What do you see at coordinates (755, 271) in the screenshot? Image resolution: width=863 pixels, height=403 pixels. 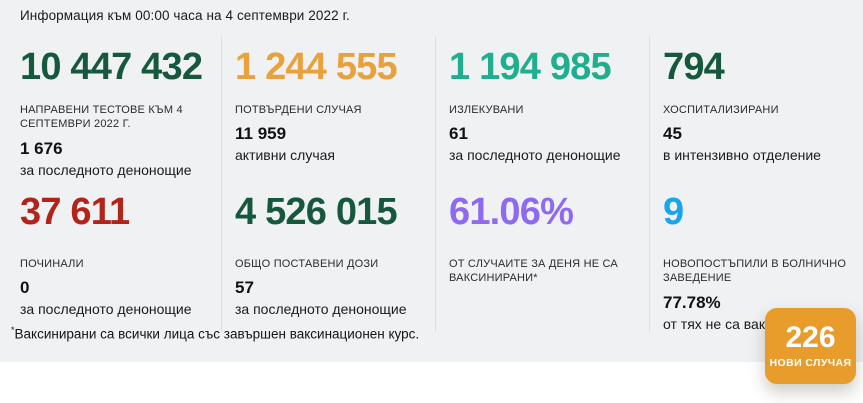 I see `stat-label: НОВОПОСТЪПИЛИ В БОЛНИЧНО ЗАВЕДЕНИЕ` at bounding box center [755, 271].